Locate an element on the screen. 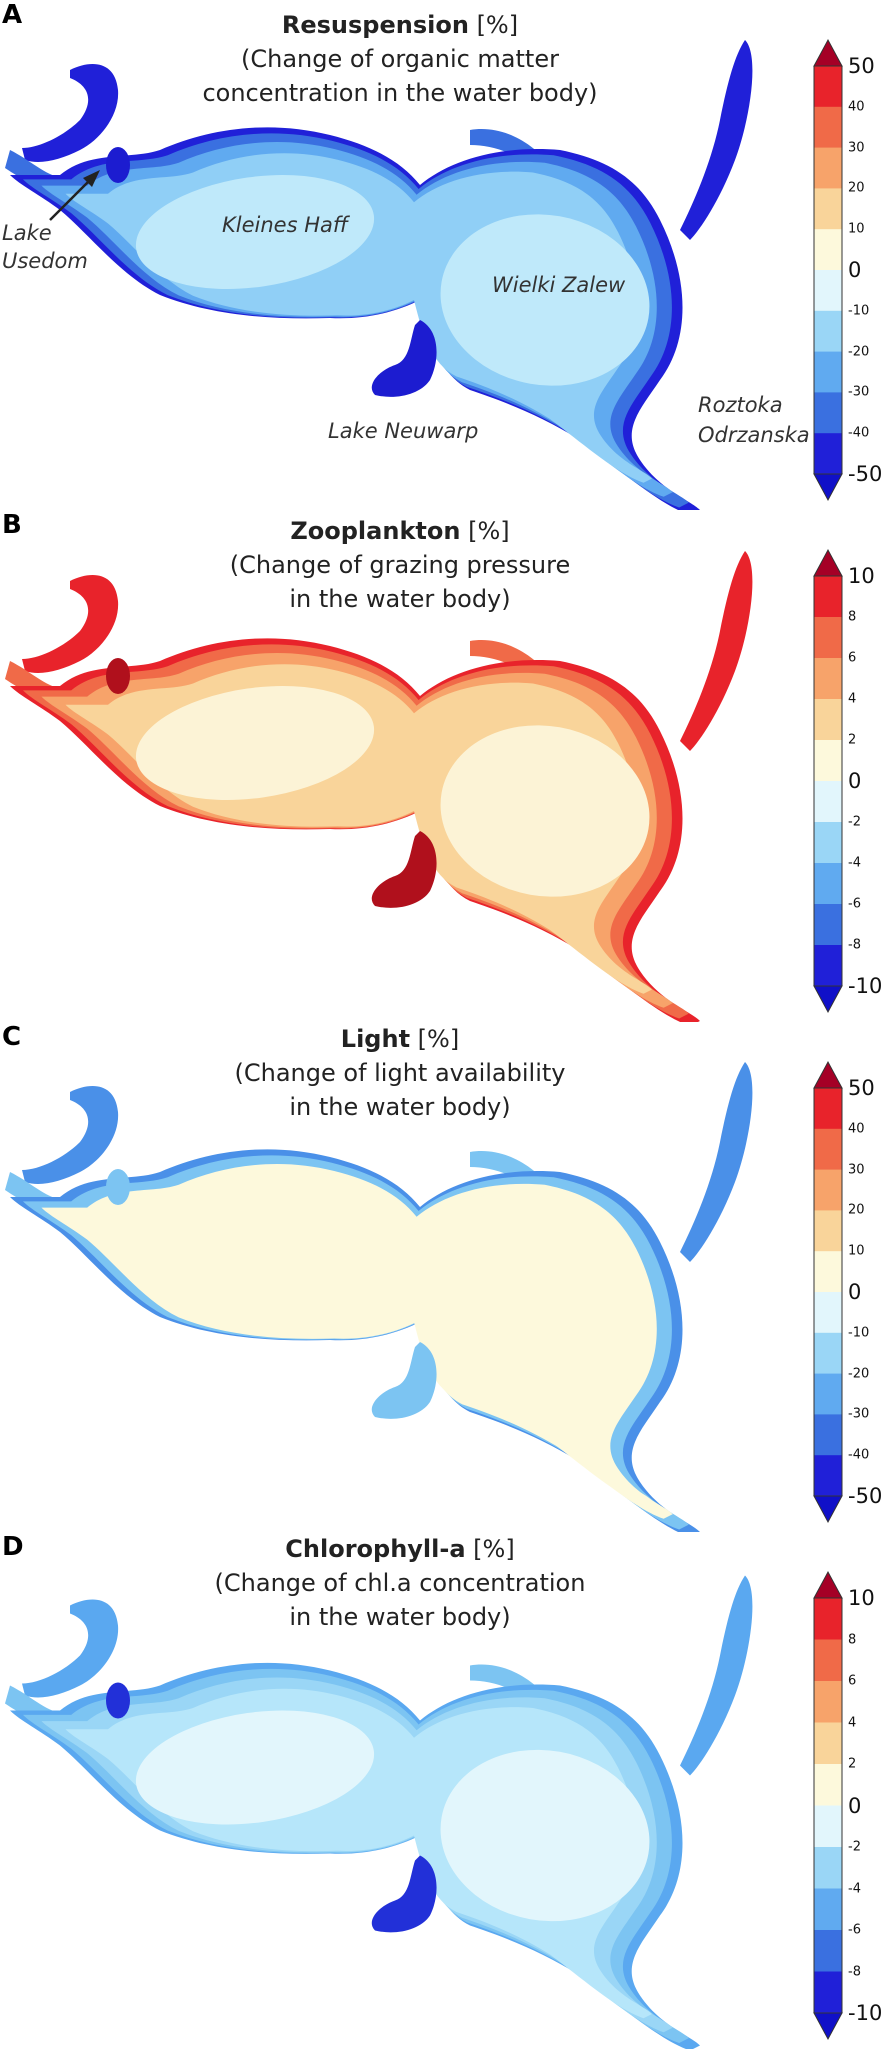 This screenshot has height=2049, width=886. label-wielki-zalew: Wielki Zalew is located at coordinates (559, 285).